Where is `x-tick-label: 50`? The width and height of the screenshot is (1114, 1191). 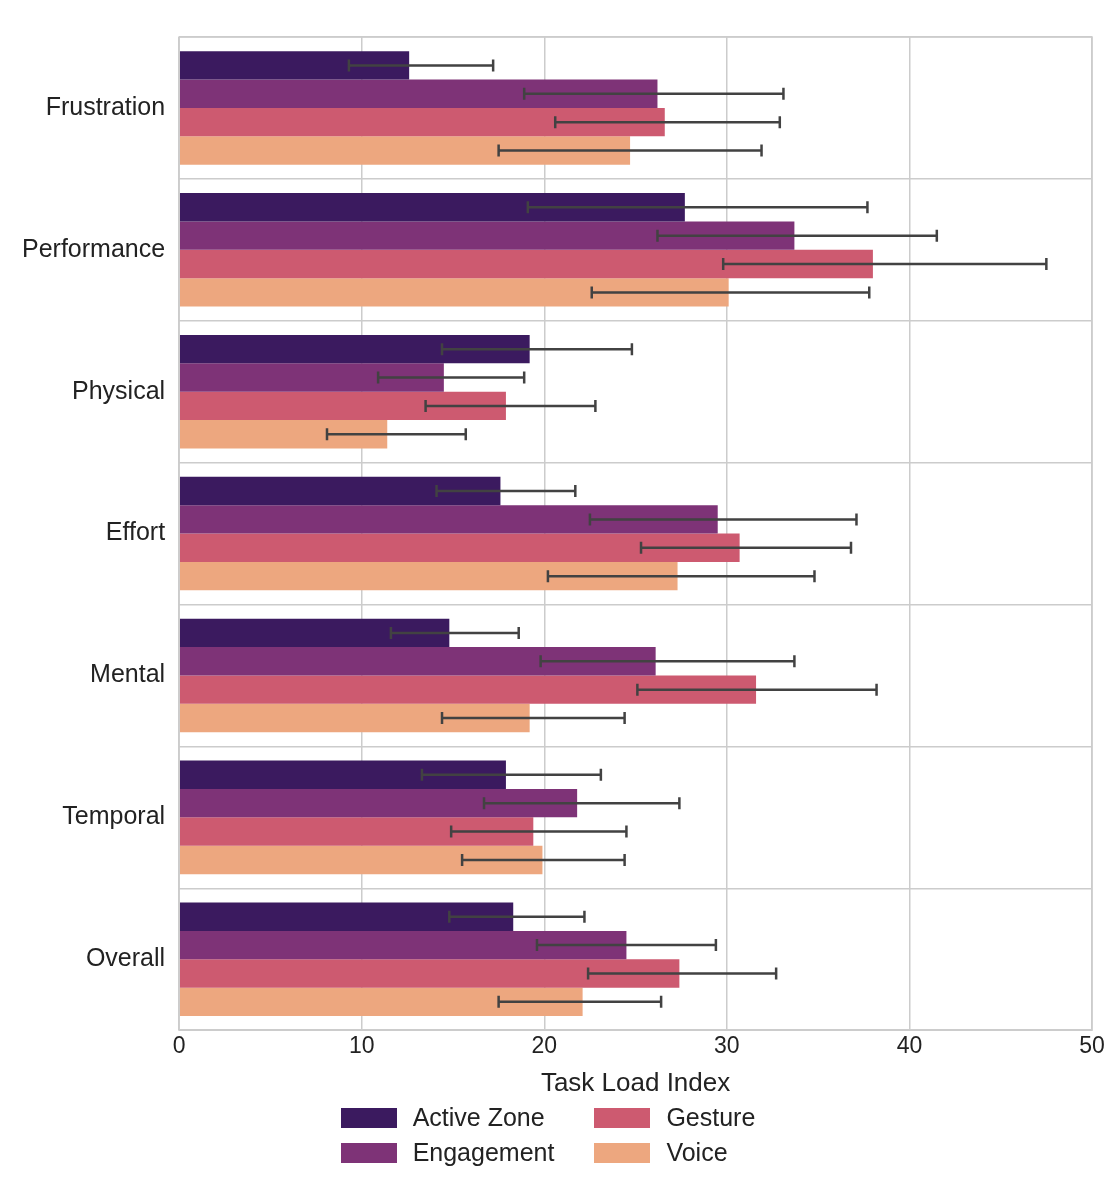
x-tick-label: 50 is located at coordinates (1092, 1045).